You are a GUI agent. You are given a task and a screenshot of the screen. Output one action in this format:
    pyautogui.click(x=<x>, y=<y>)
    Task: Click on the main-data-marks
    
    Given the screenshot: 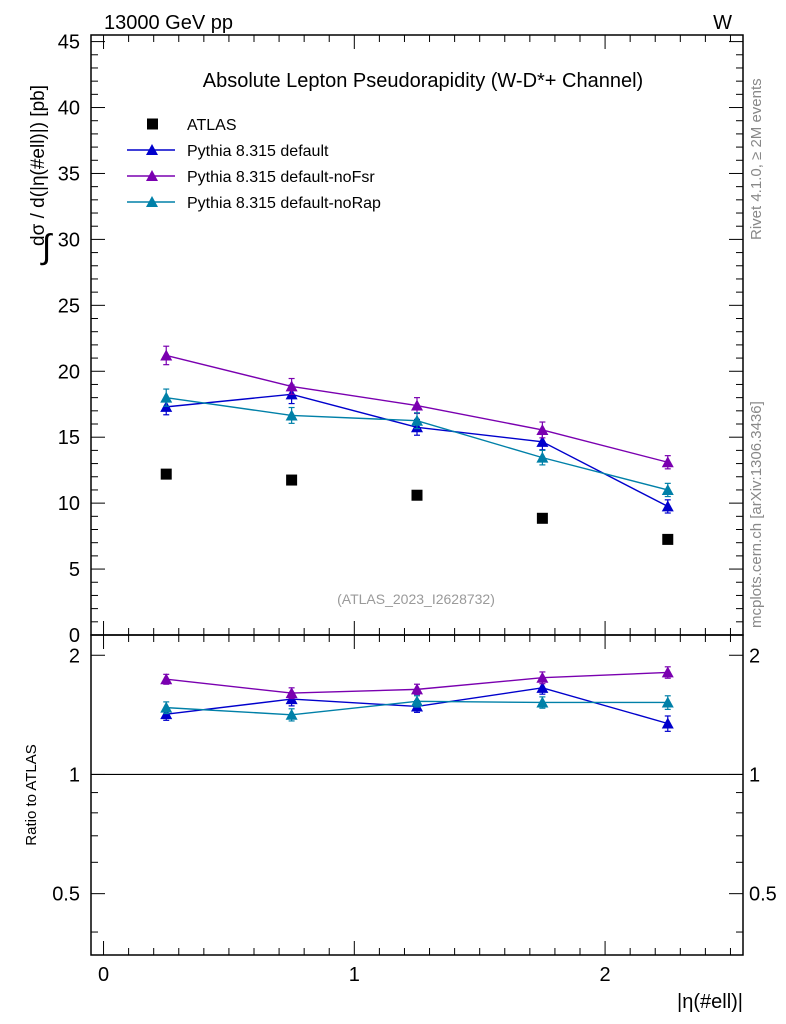 What is the action you would take?
    pyautogui.click(x=417, y=445)
    